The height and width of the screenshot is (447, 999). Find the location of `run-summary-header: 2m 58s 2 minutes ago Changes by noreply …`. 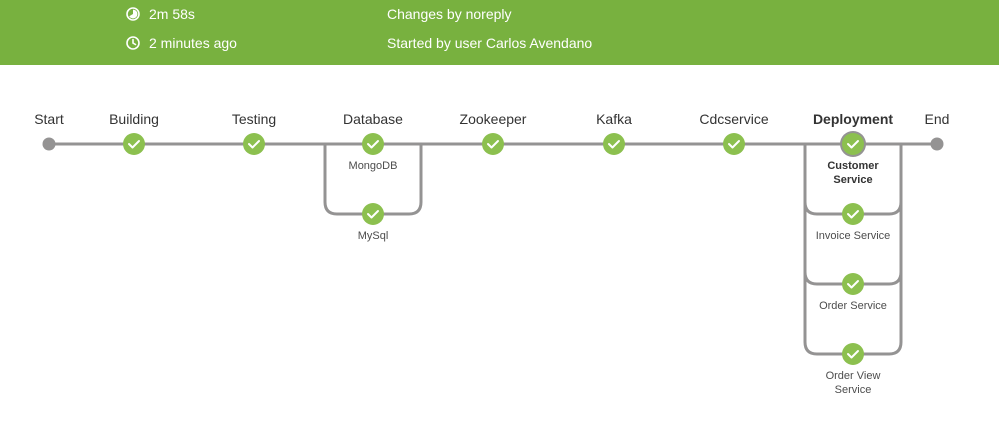

run-summary-header: 2m 58s 2 minutes ago Changes by noreply … is located at coordinates (499, 32).